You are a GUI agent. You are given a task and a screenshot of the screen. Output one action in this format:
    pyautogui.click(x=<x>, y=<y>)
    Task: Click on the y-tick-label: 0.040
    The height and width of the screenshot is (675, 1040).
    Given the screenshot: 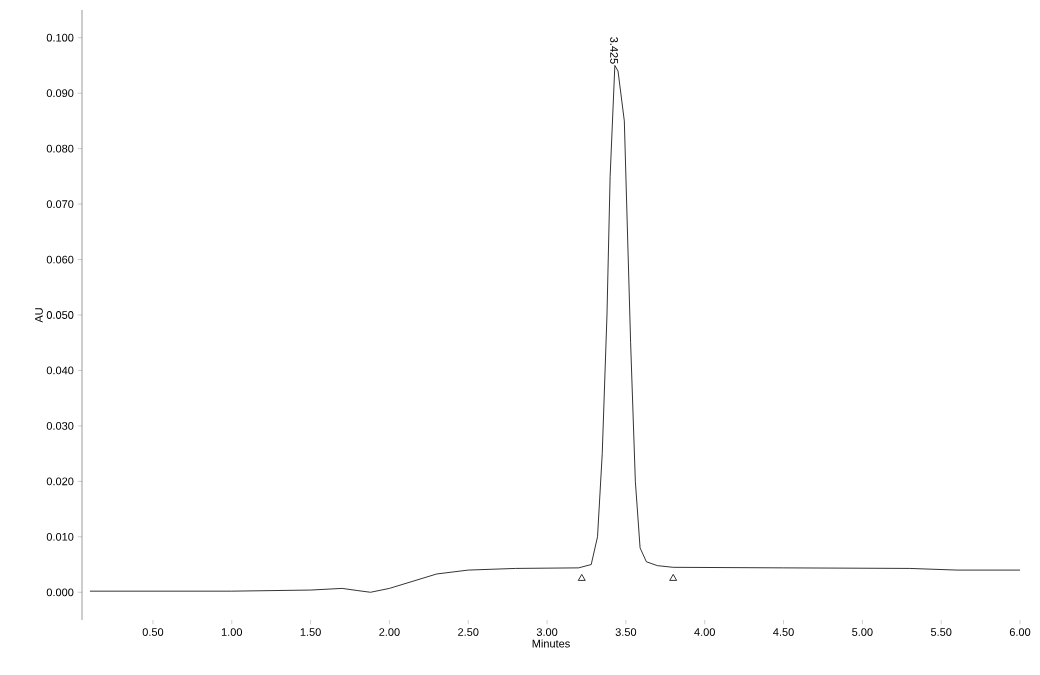 What is the action you would take?
    pyautogui.click(x=60, y=370)
    